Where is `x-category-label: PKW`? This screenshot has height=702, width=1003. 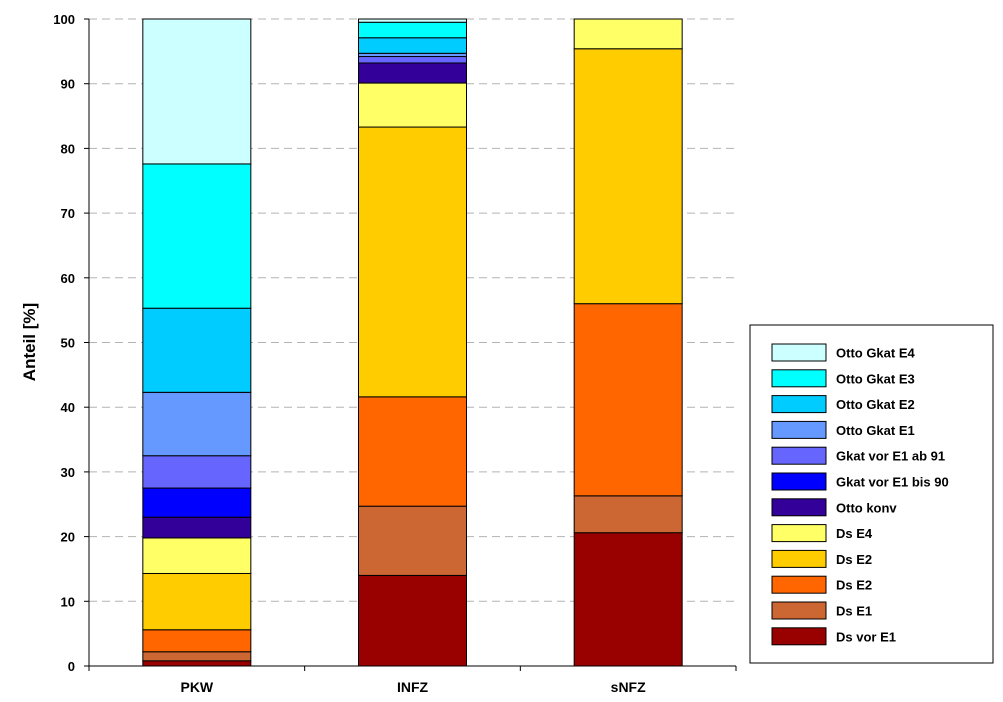
x-category-label: PKW is located at coordinates (196, 687).